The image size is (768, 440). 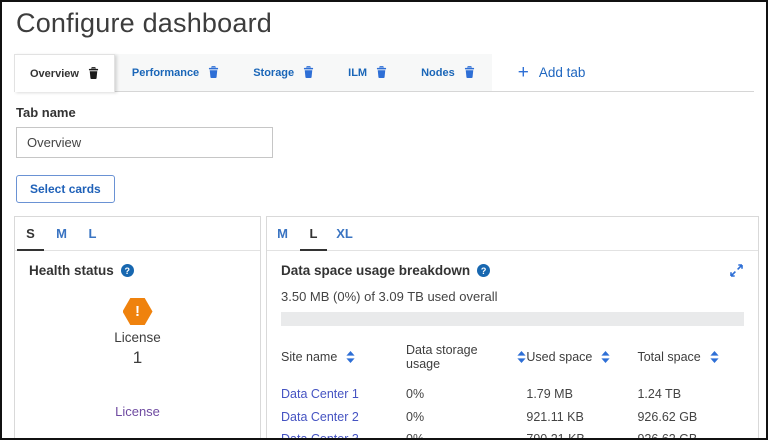 I want to click on tab-name-label: Tab name, so click(x=46, y=112).